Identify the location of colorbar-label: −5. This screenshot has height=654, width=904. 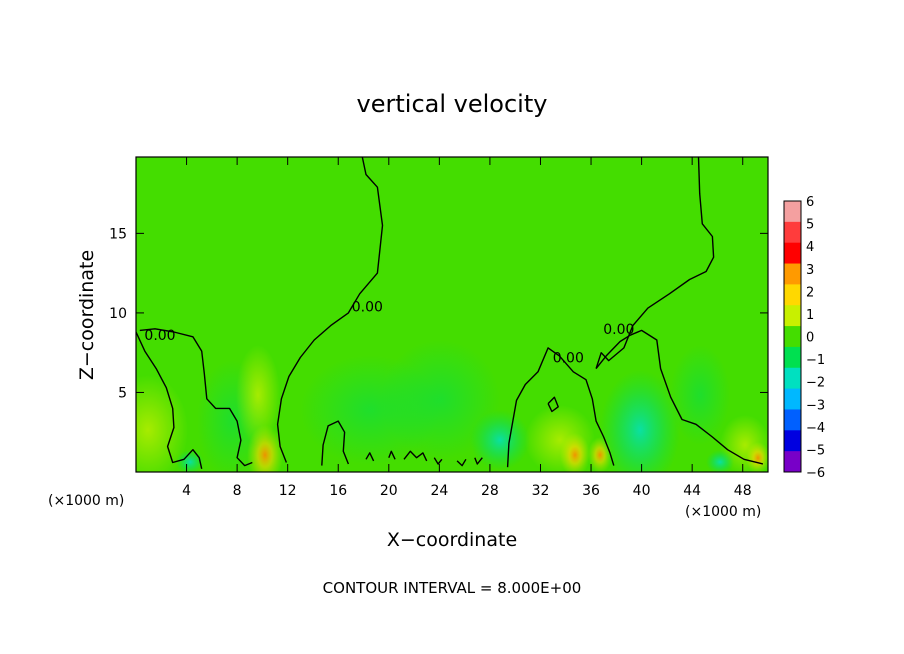
(815, 450).